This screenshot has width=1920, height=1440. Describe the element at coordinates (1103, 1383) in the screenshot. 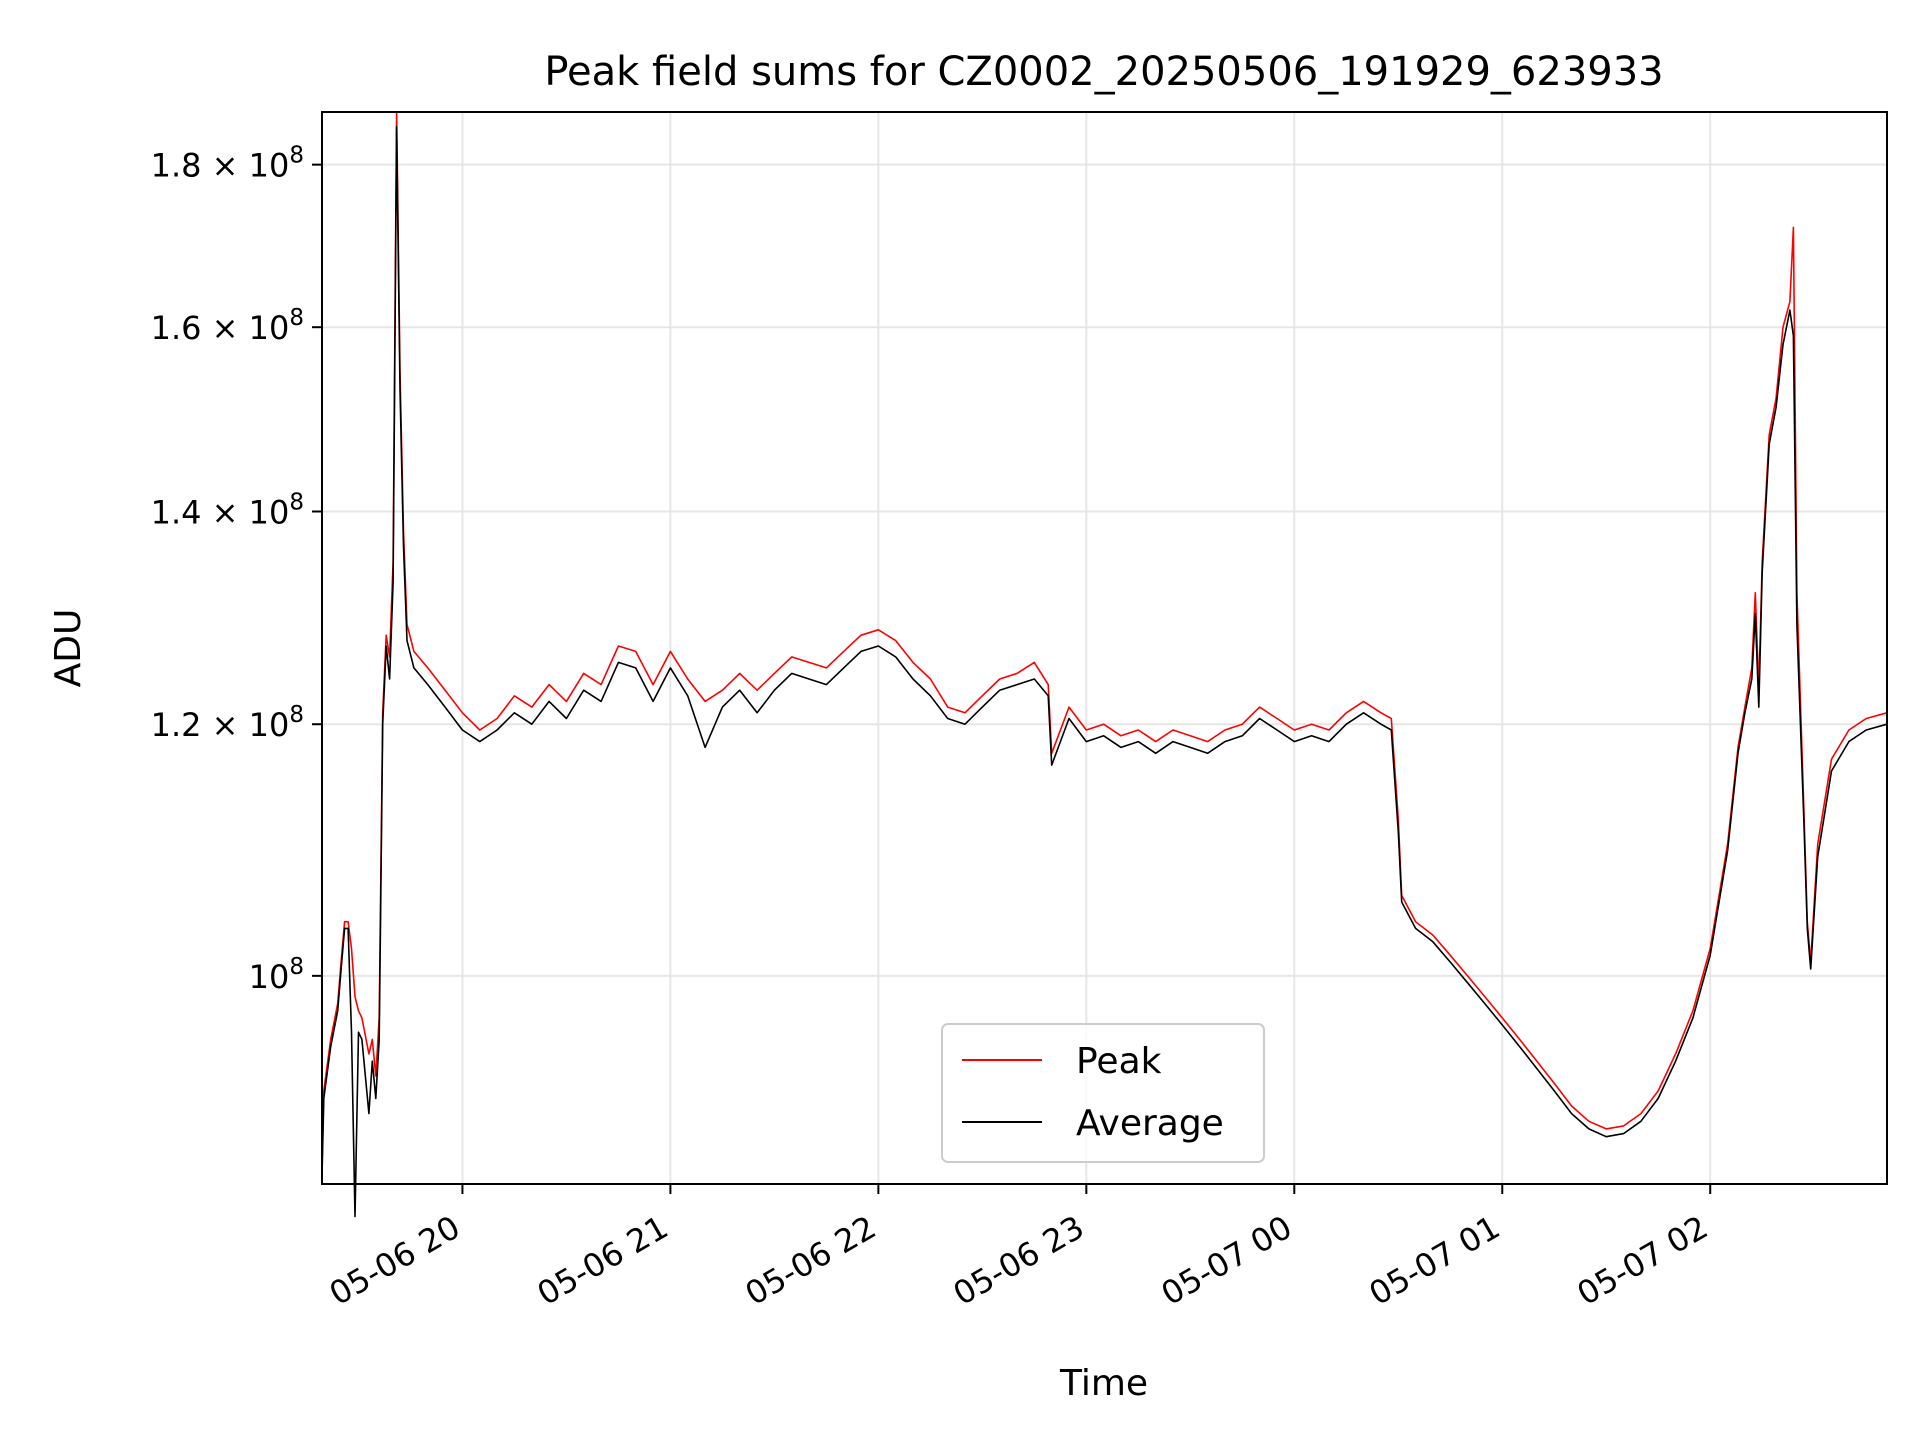

I see `x-axis-label: Time` at that location.